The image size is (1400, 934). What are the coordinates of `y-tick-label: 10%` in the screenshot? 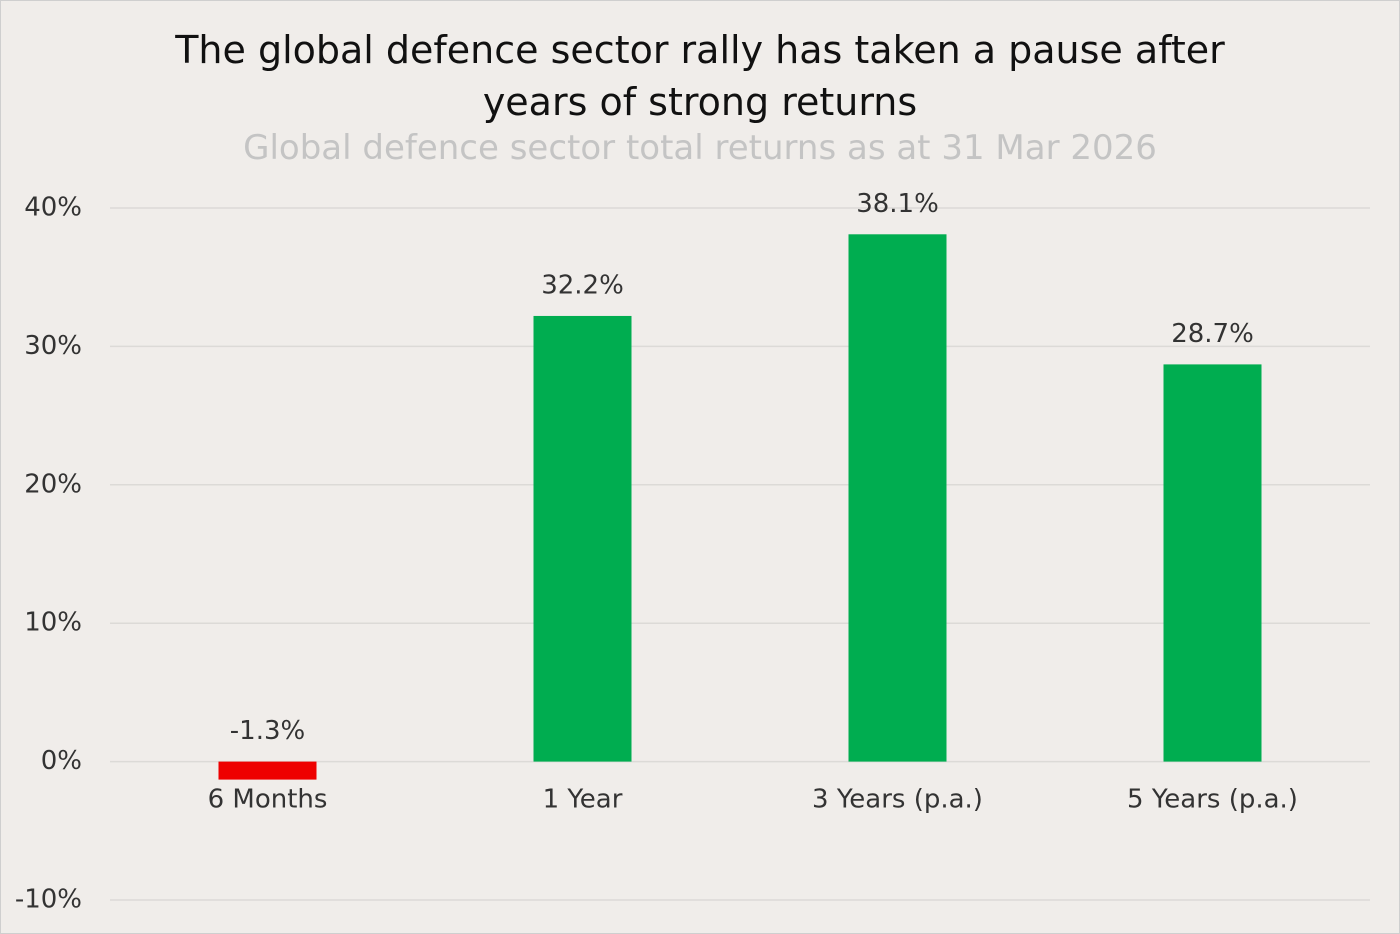 It's located at (53, 623).